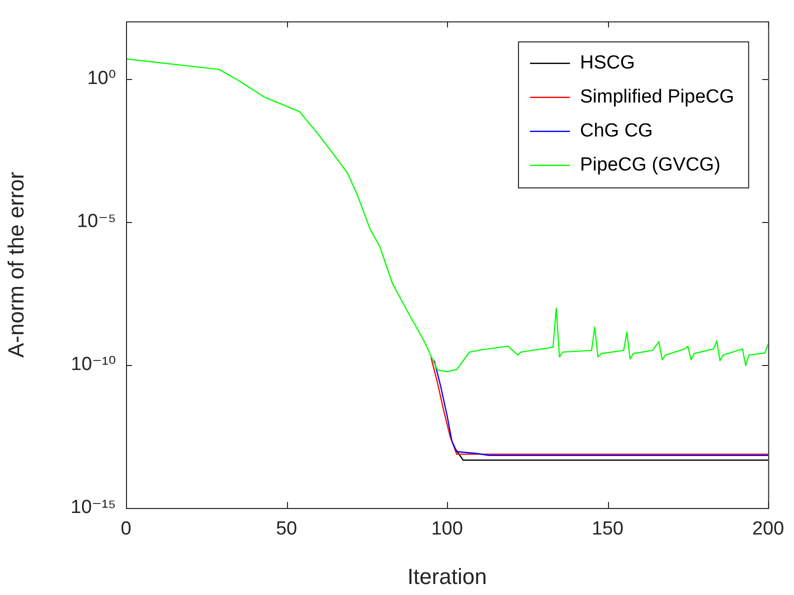 This screenshot has height=595, width=794. What do you see at coordinates (447, 576) in the screenshot?
I see `x-axis-title: Iteration` at bounding box center [447, 576].